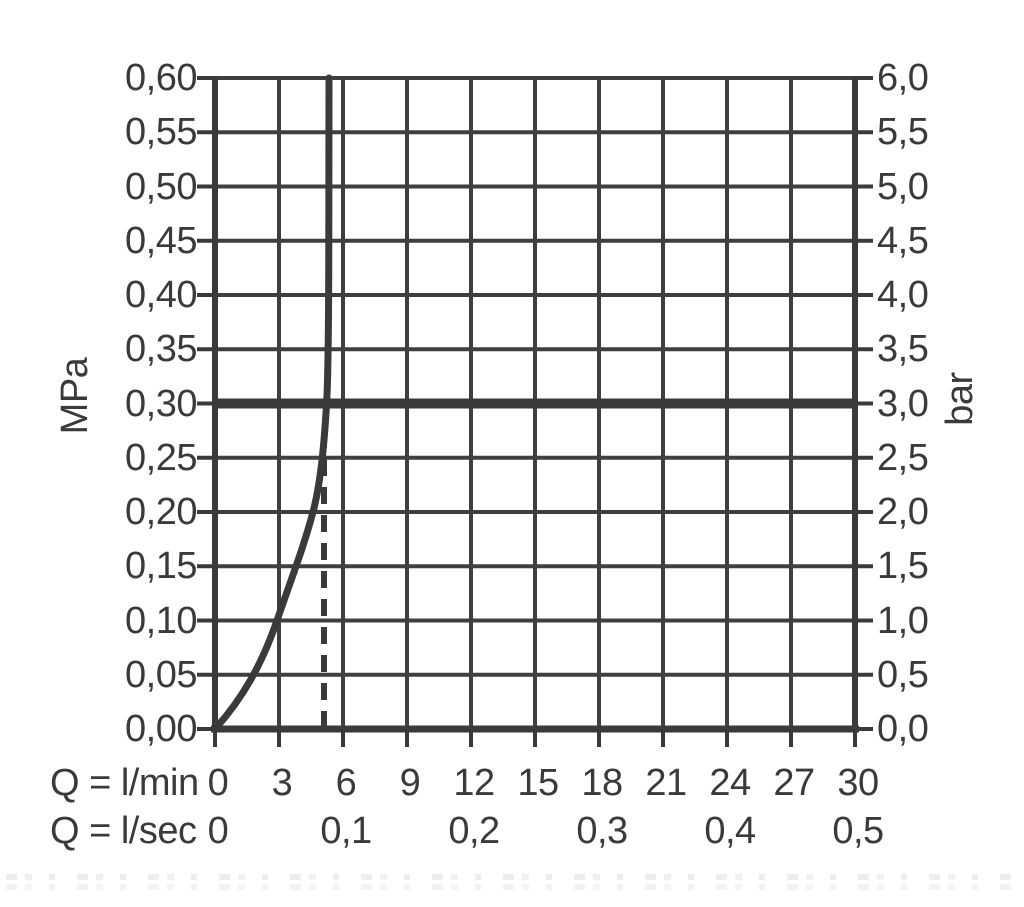 The width and height of the screenshot is (1024, 907). I want to click on mpa-tick-label: 0,15, so click(161, 566).